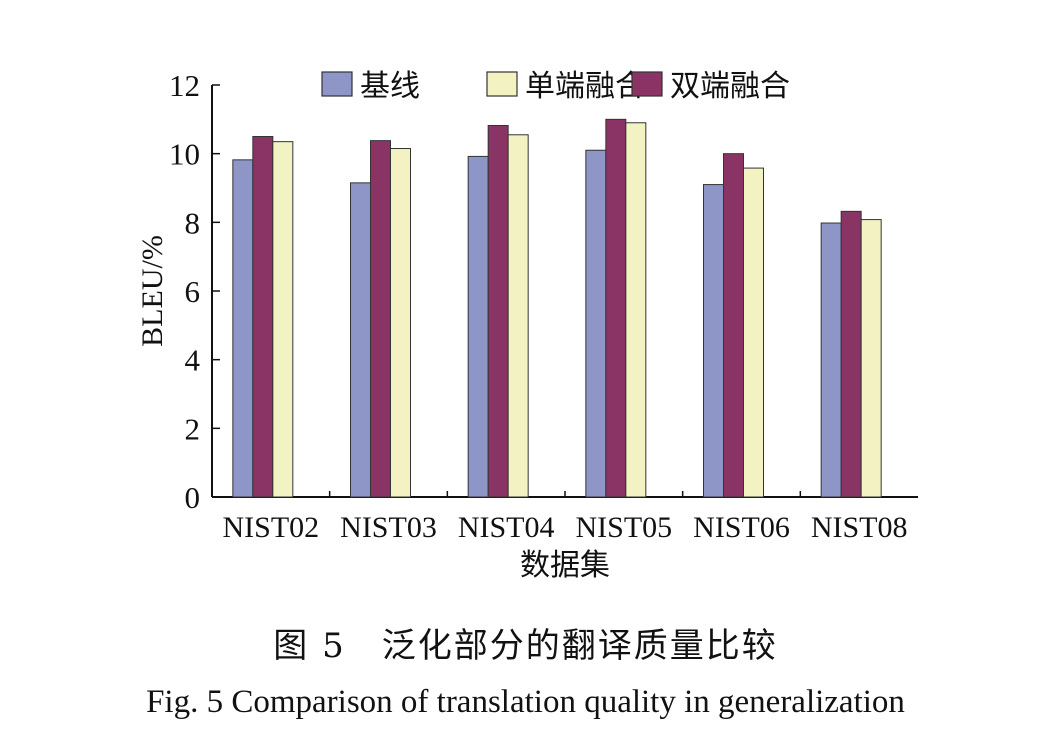 The height and width of the screenshot is (754, 1051). I want to click on legend-label: 单端融合, so click(585, 86).